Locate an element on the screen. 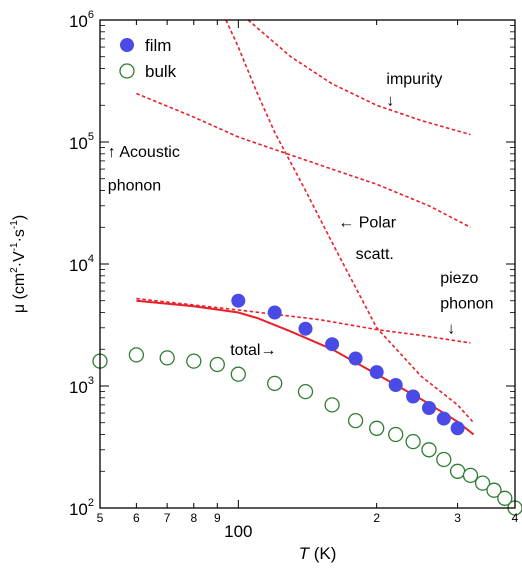 The width and height of the screenshot is (522, 568). x-tick-label: 4 is located at coordinates (515, 518).